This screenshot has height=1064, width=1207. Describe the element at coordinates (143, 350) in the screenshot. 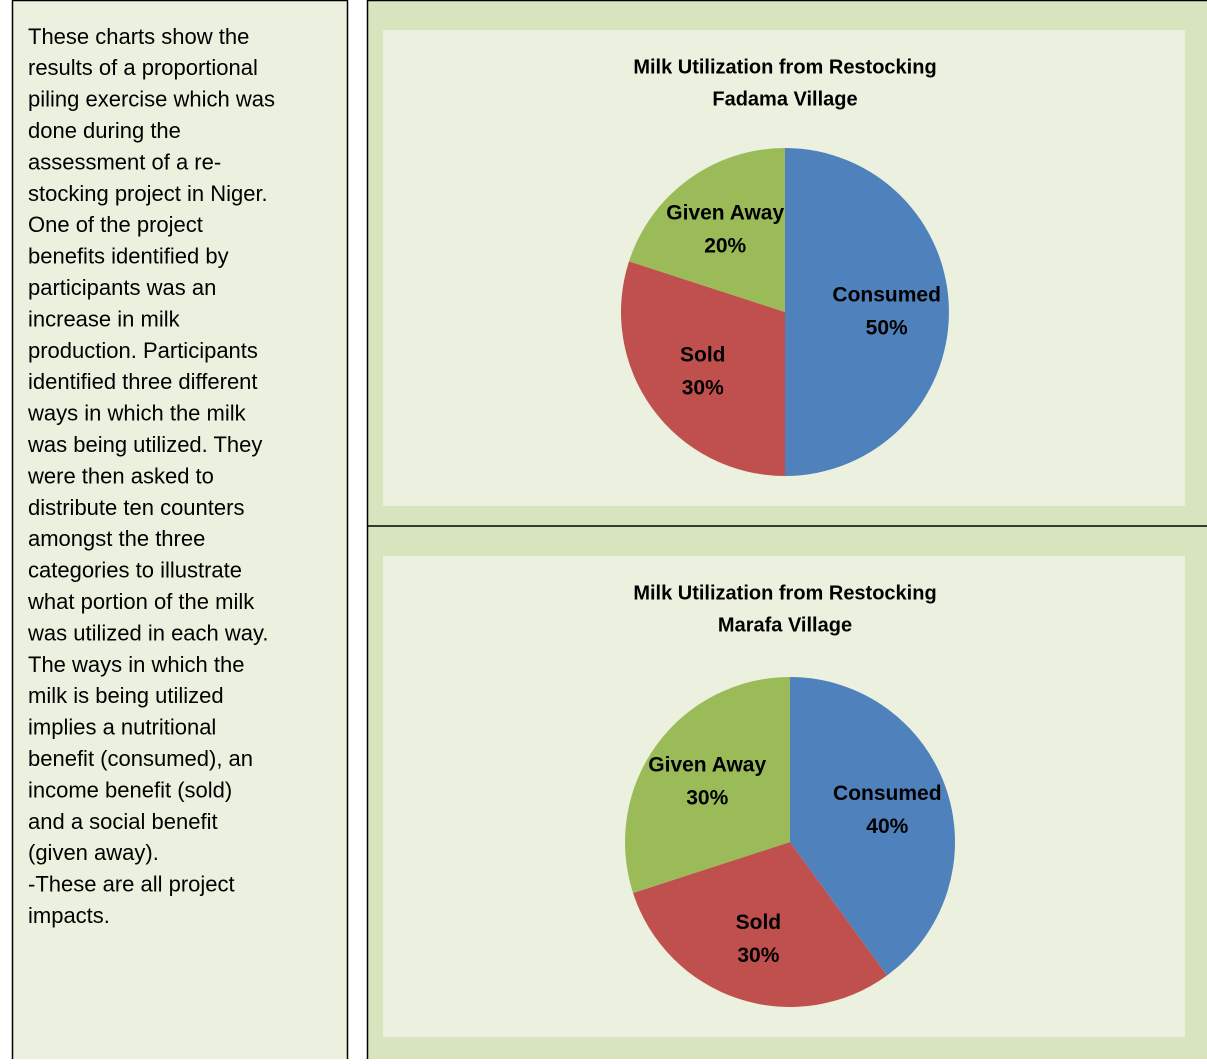

I see `paragraph-line: production. Participants` at that location.